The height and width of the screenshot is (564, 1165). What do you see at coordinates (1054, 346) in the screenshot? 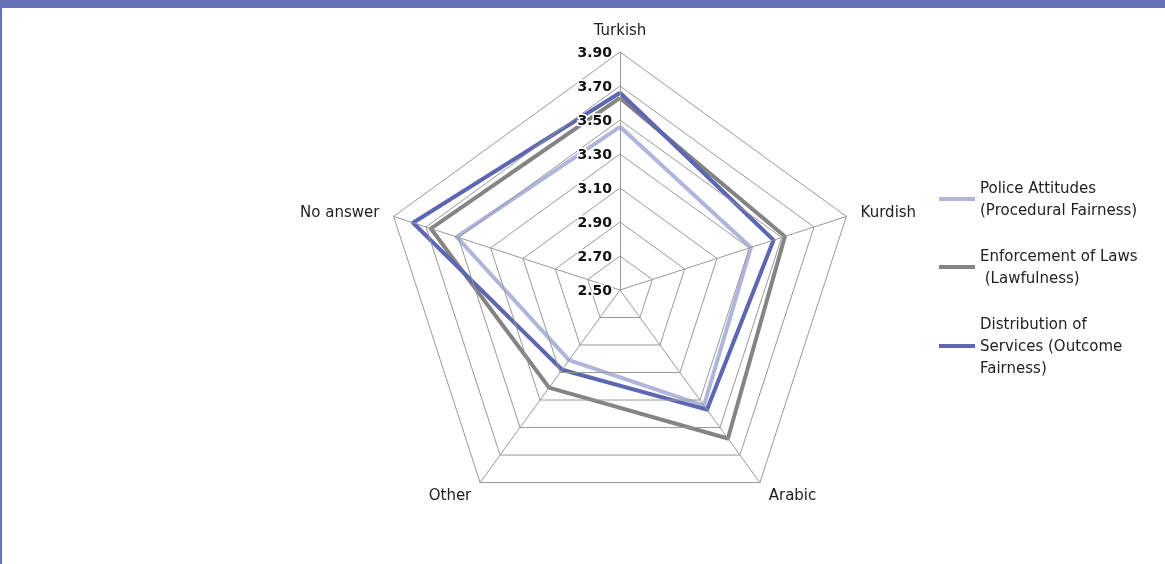
I see `legend-label: Distribution of Services (Outcome Fairness)` at bounding box center [1054, 346].